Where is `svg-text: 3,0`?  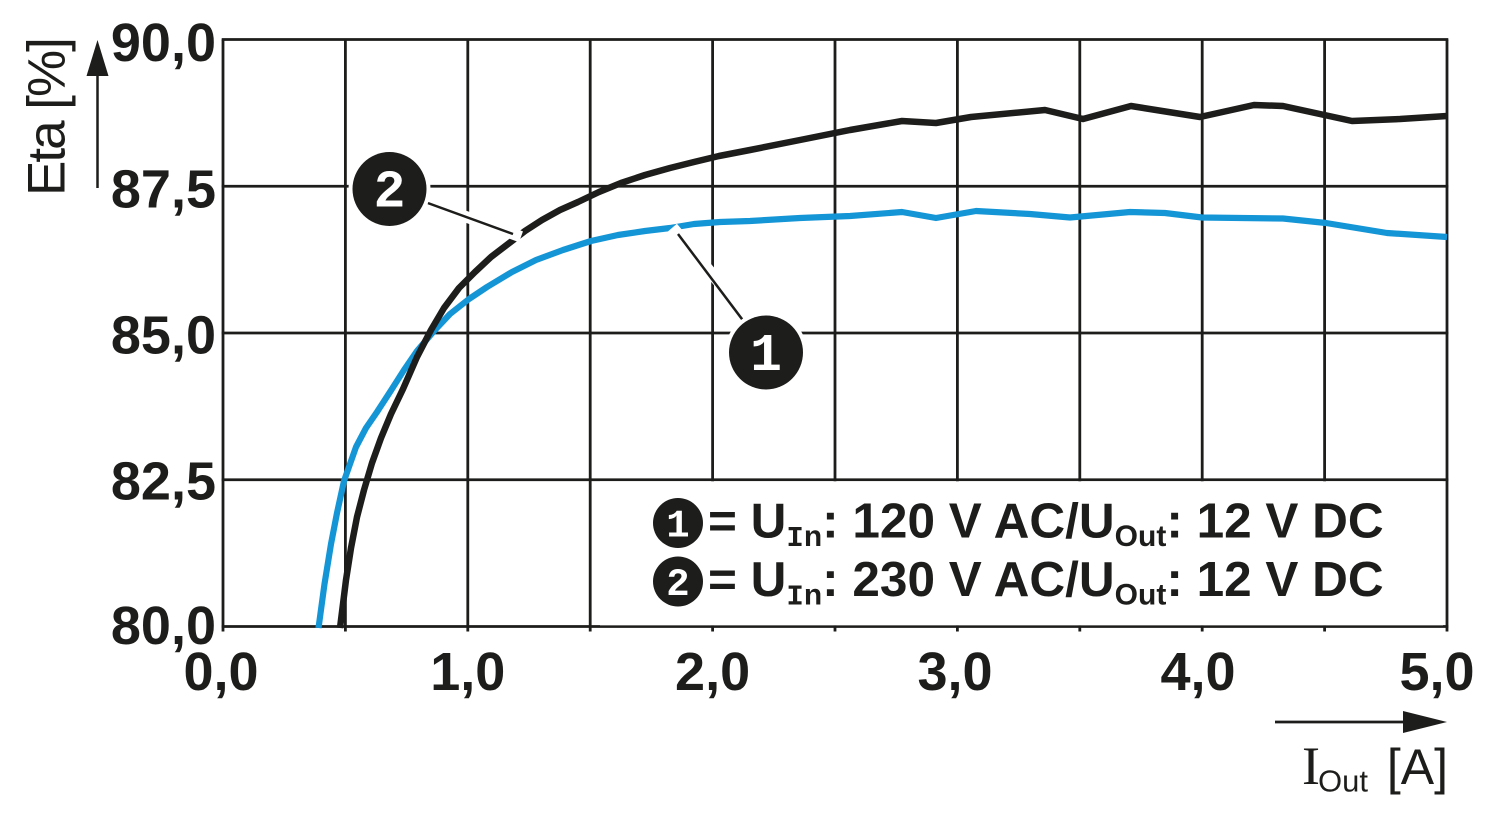
svg-text: 3,0 is located at coordinates (954, 672).